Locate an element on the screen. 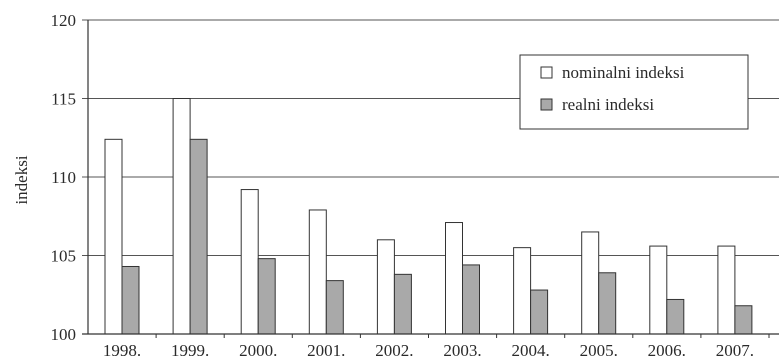 This screenshot has height=360, width=779. nominal-bar-2003 is located at coordinates (454, 278).